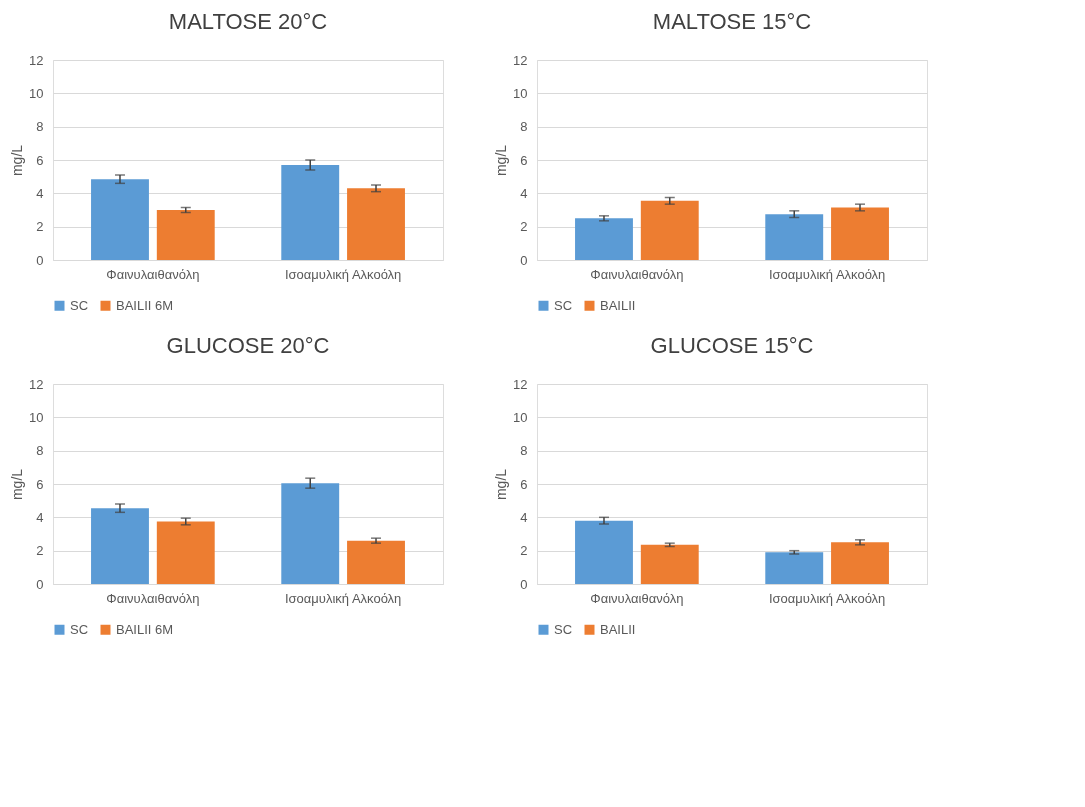 The height and width of the screenshot is (807, 1085). I want to click on chart-title: GLUCOSE 15°C, so click(732, 345).